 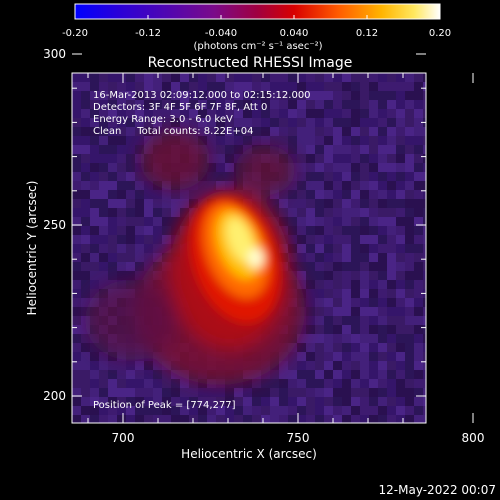 I want to click on colorbar-gradient, so click(x=257, y=11).